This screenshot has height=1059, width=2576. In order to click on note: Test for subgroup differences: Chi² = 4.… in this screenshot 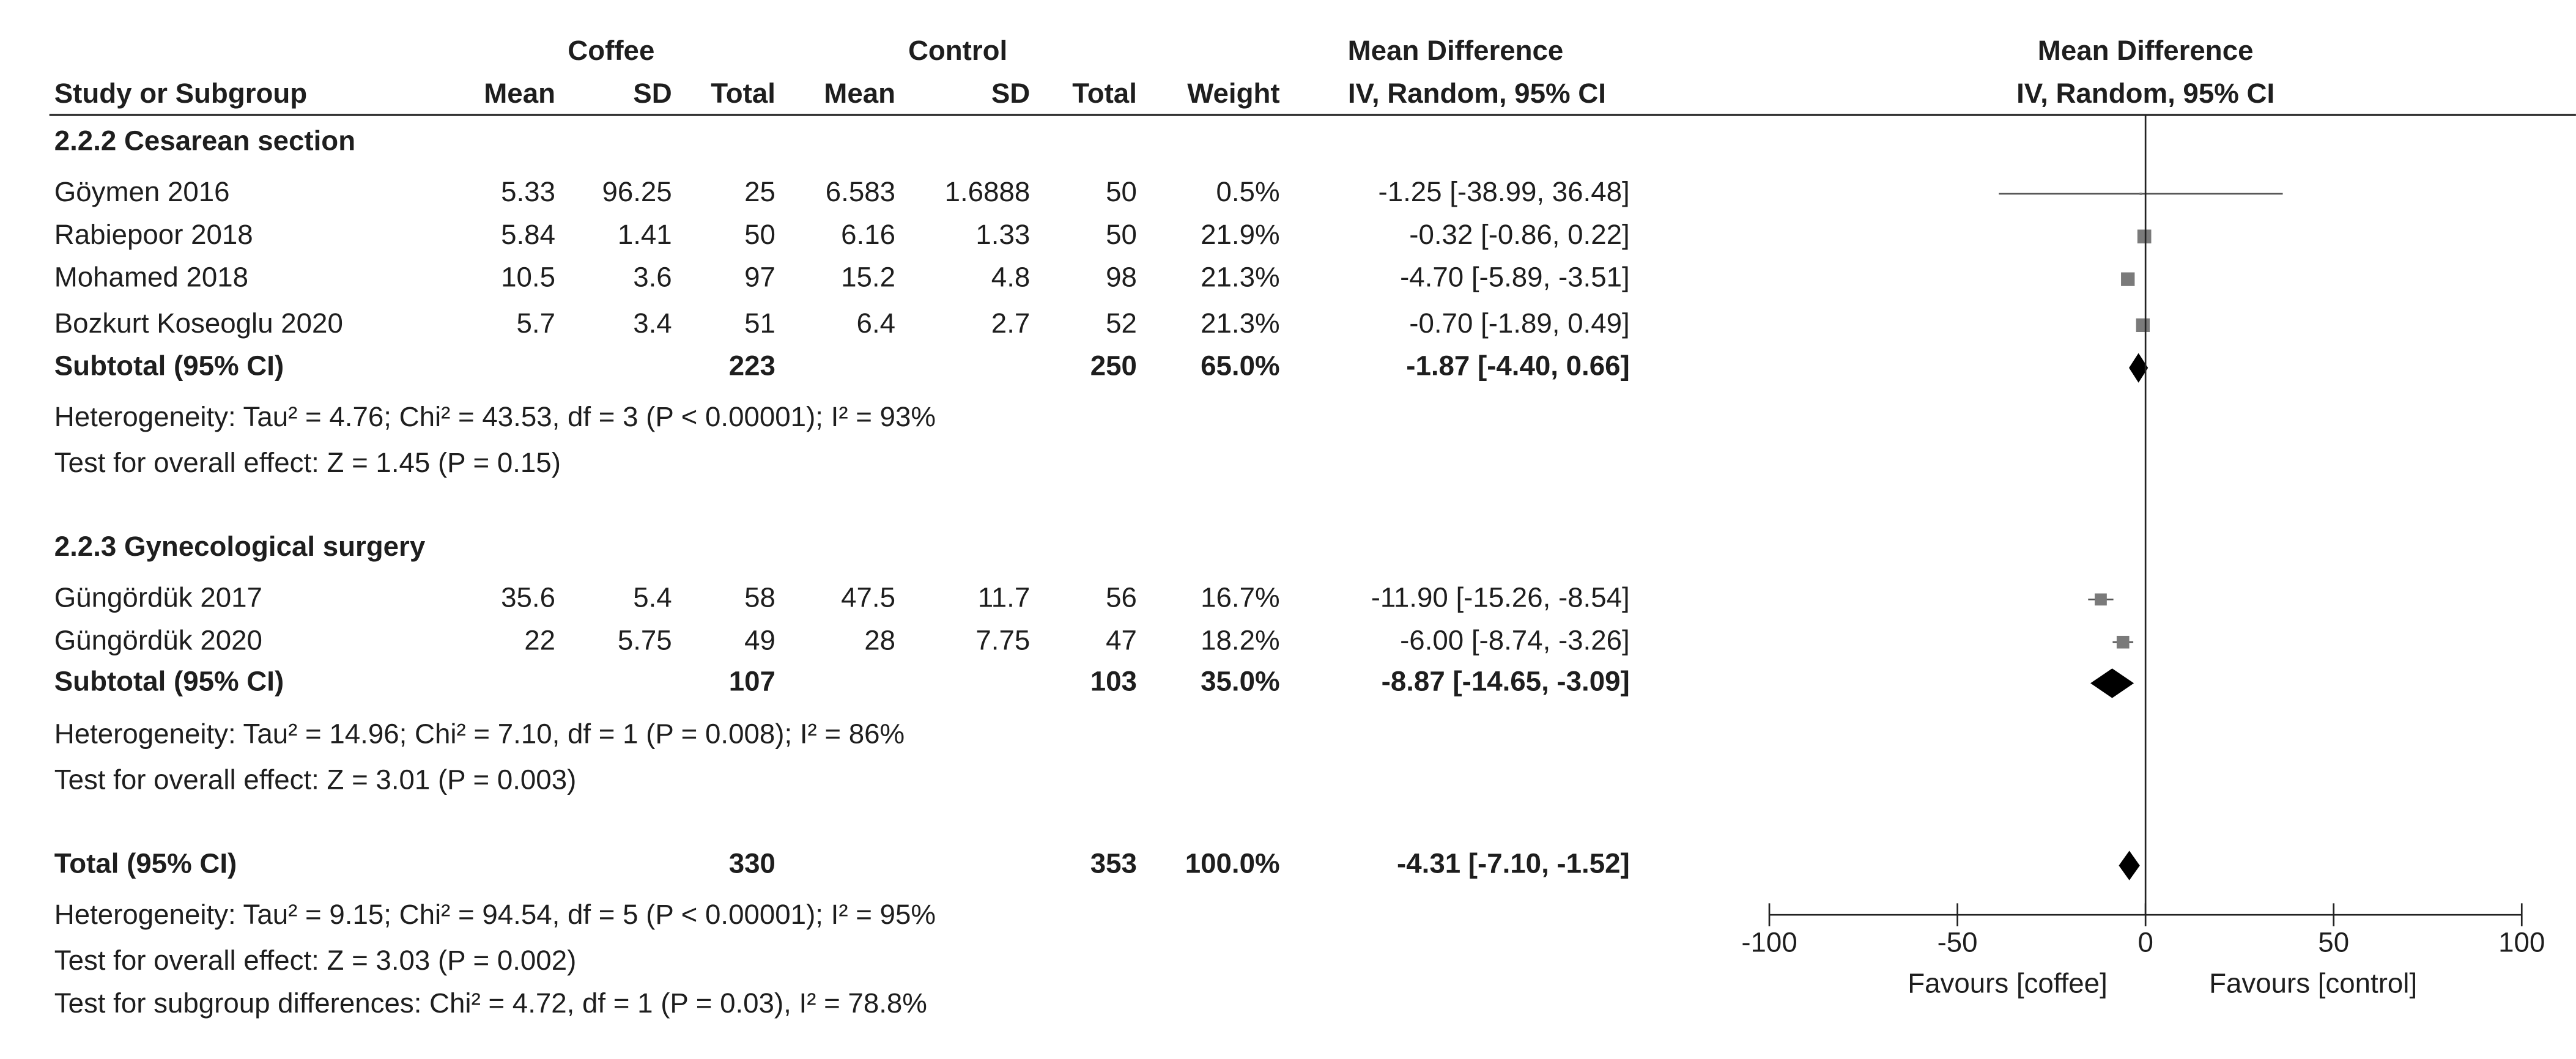, I will do `click(490, 1003)`.